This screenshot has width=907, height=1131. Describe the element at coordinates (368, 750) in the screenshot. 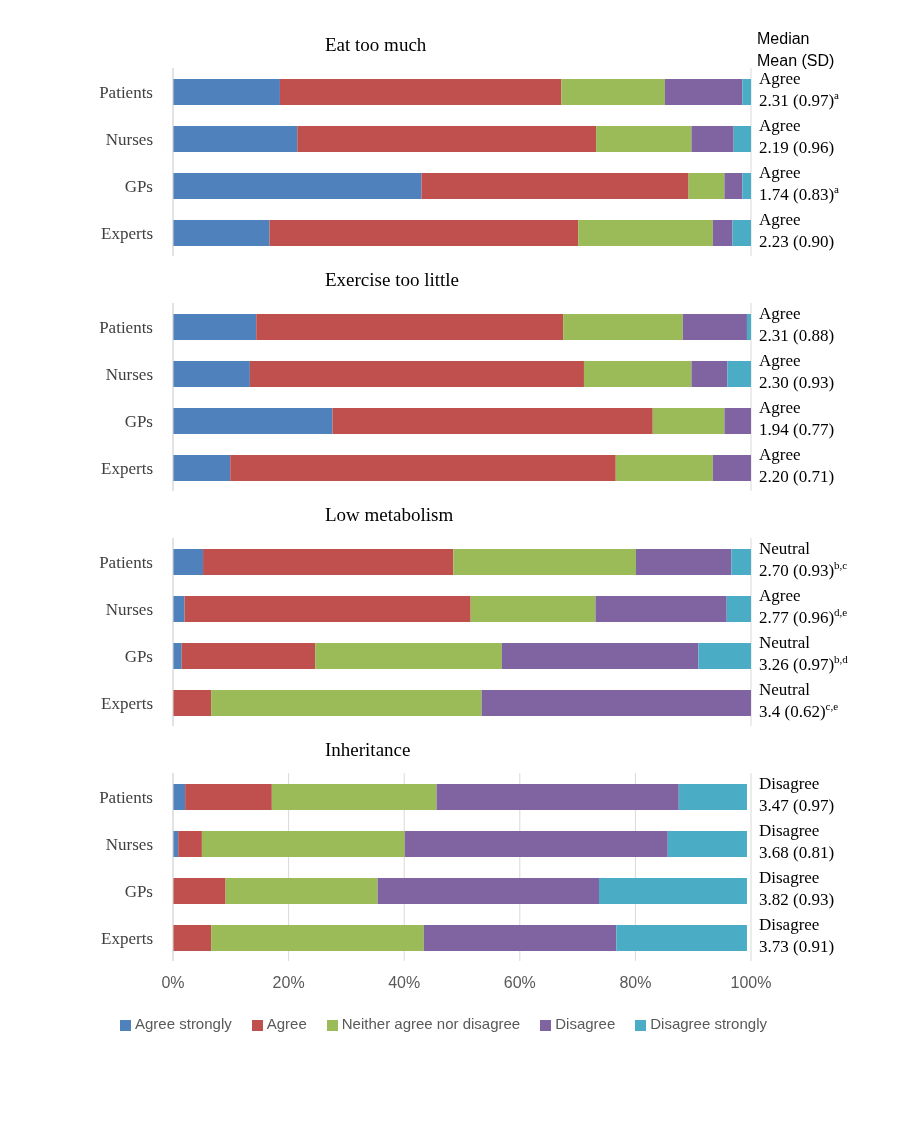

I see `chart-title: Inheritance` at that location.